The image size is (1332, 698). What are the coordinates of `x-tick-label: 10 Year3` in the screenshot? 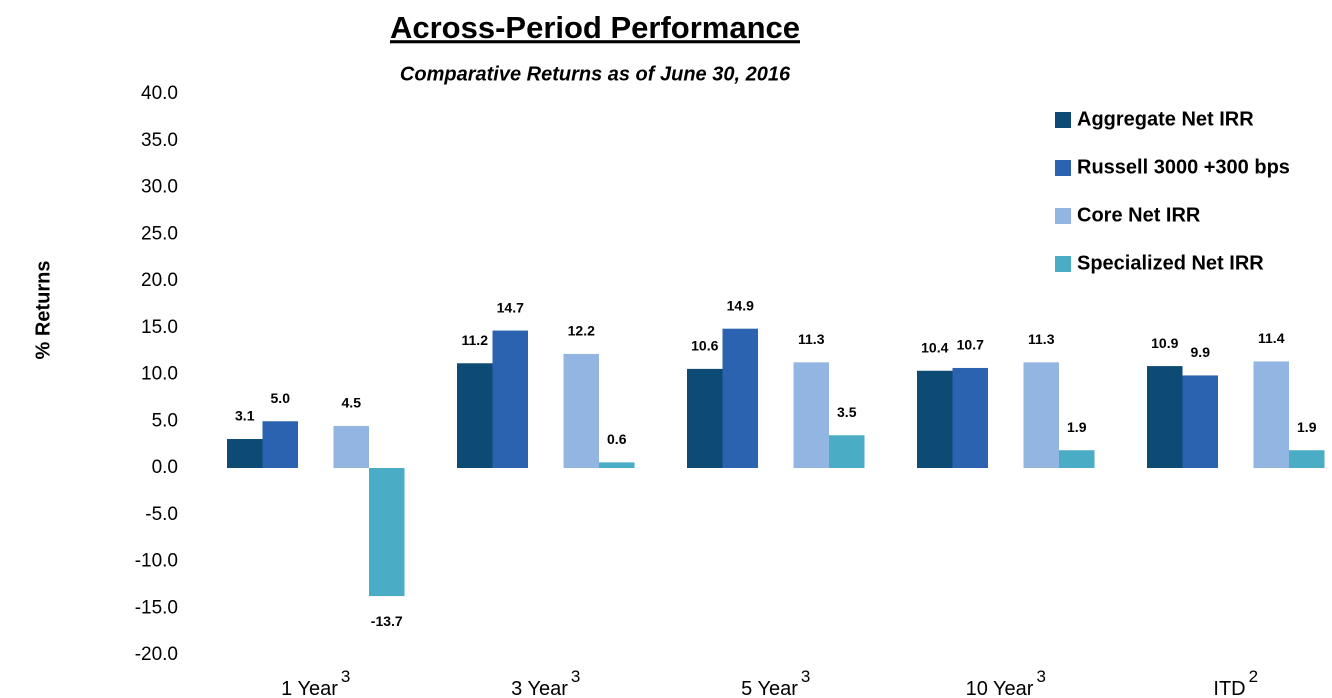 It's located at (1006, 682).